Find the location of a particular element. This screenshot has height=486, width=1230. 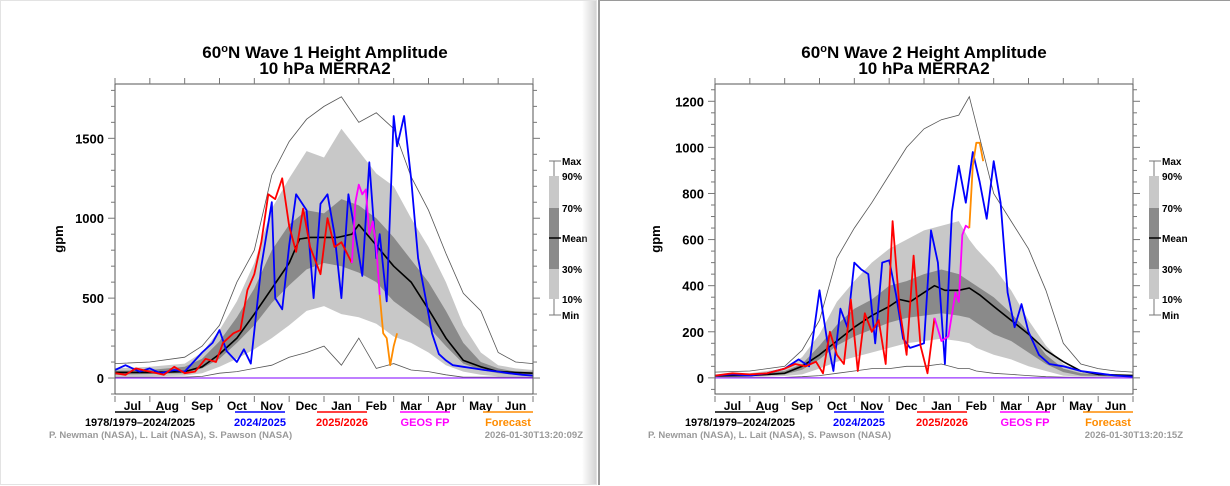

y-tick-label: 400 is located at coordinates (693, 286).